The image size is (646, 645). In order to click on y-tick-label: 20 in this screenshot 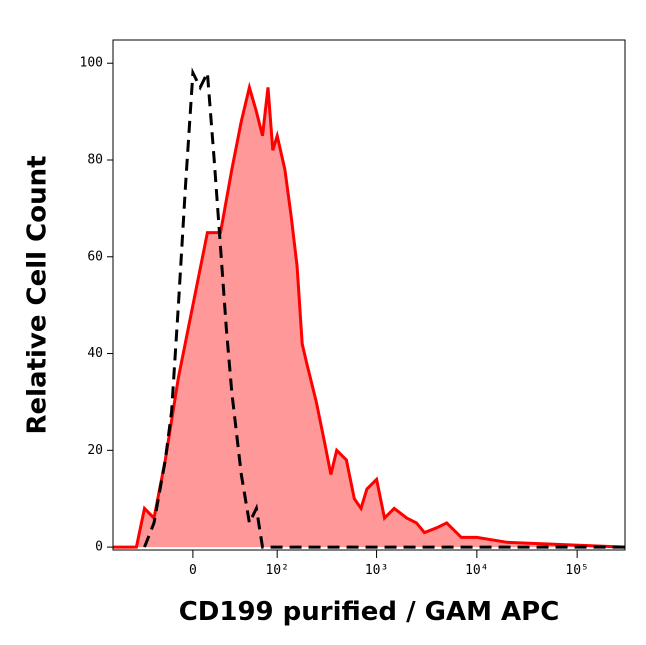, I will do `click(95, 450)`.